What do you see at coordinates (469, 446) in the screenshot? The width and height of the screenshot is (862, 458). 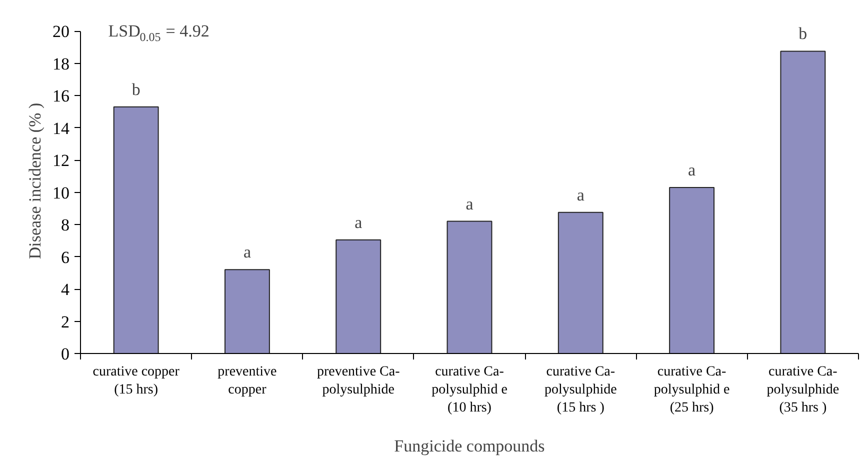 I see `x-axis-title: Fungicide compounds` at bounding box center [469, 446].